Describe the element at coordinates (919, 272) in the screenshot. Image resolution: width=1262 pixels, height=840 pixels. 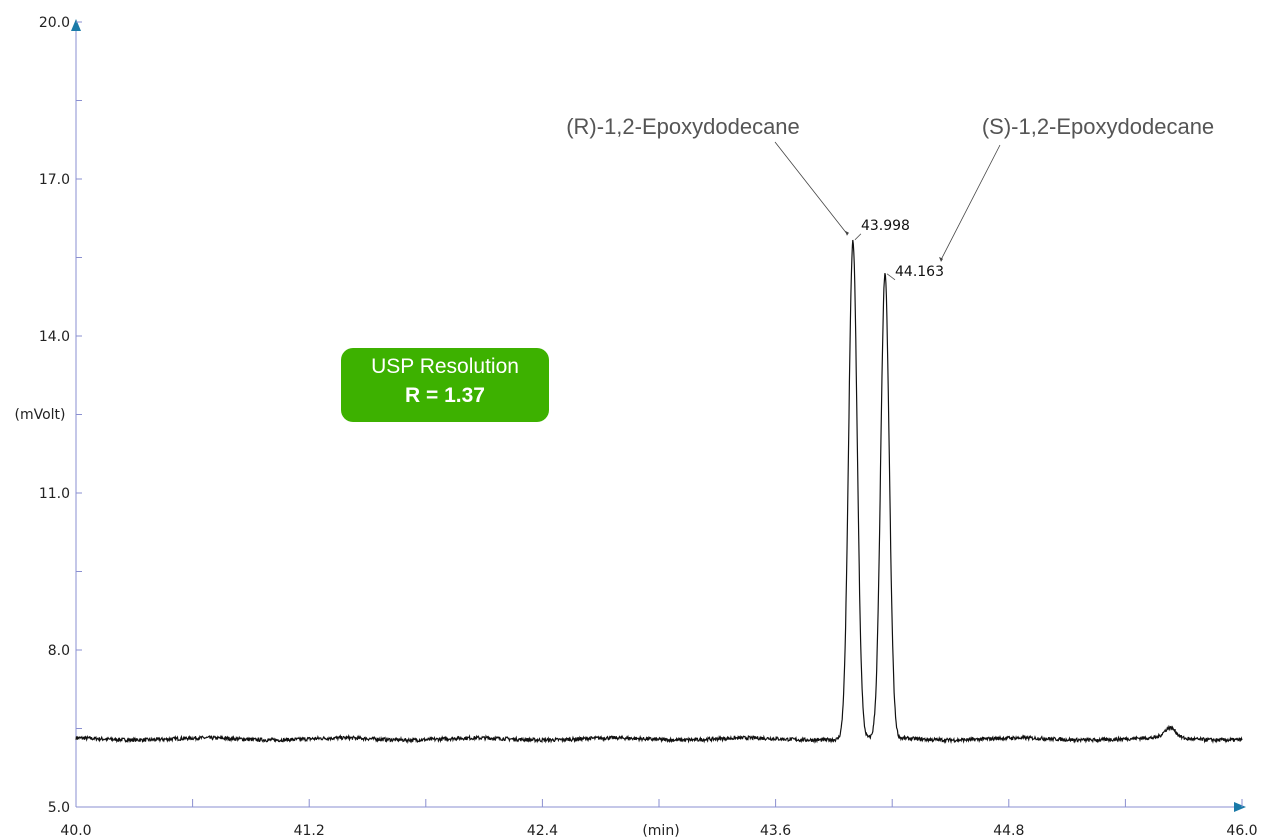
I see `retention-time-label: 44.163` at that location.